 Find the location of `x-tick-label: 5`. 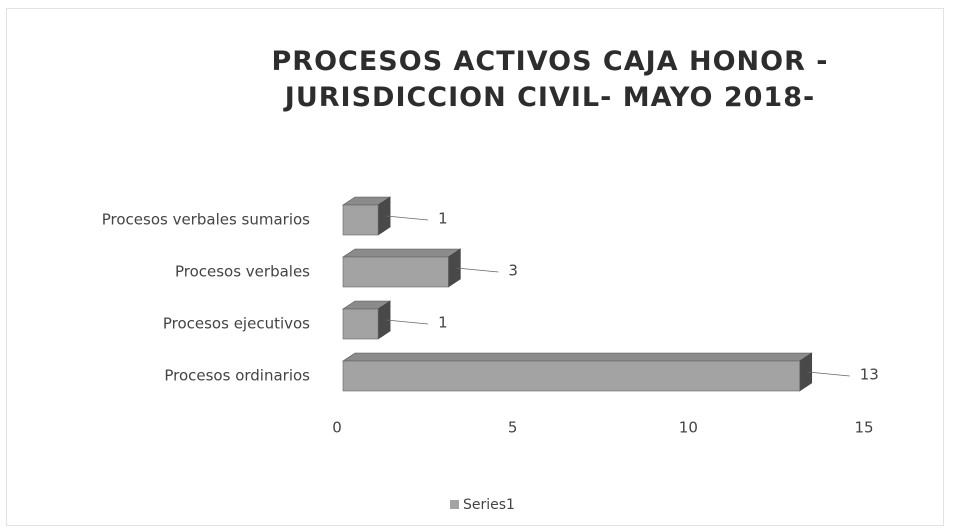

x-tick-label: 5 is located at coordinates (513, 428).